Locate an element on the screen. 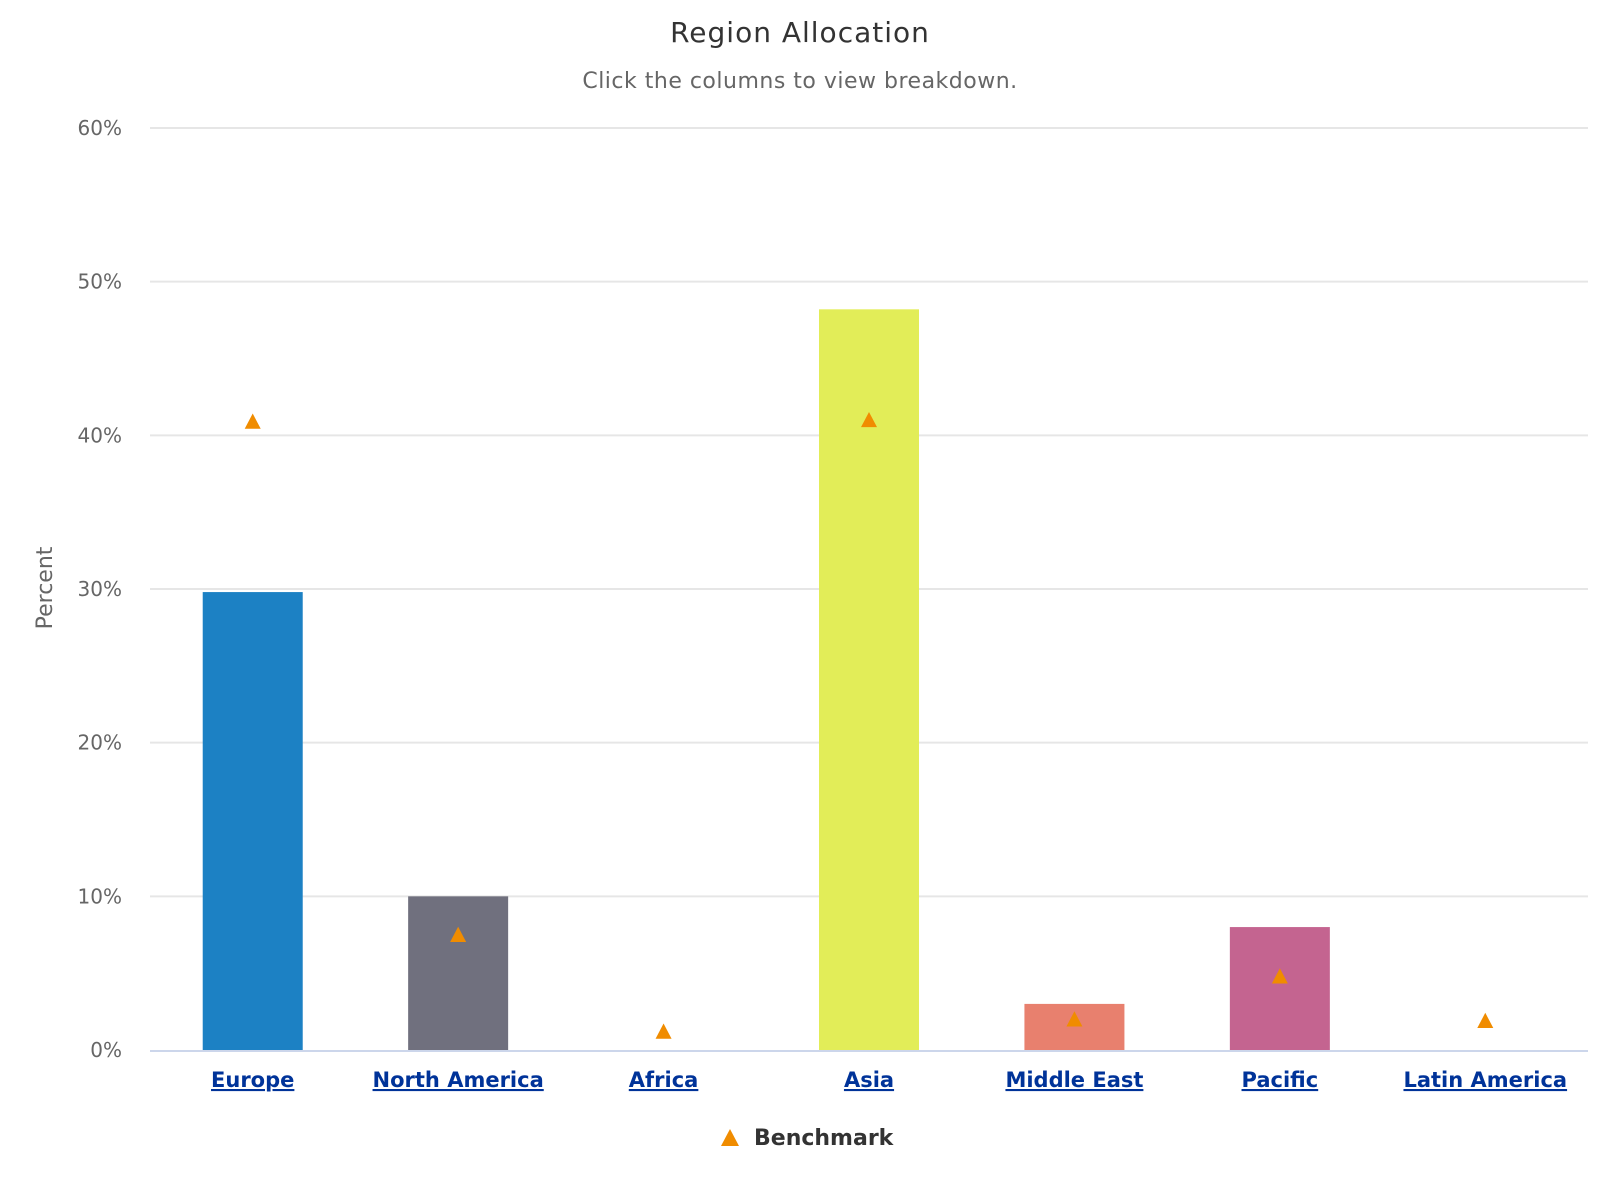 The image size is (1600, 1200). bar-middle-east is located at coordinates (1074, 1026).